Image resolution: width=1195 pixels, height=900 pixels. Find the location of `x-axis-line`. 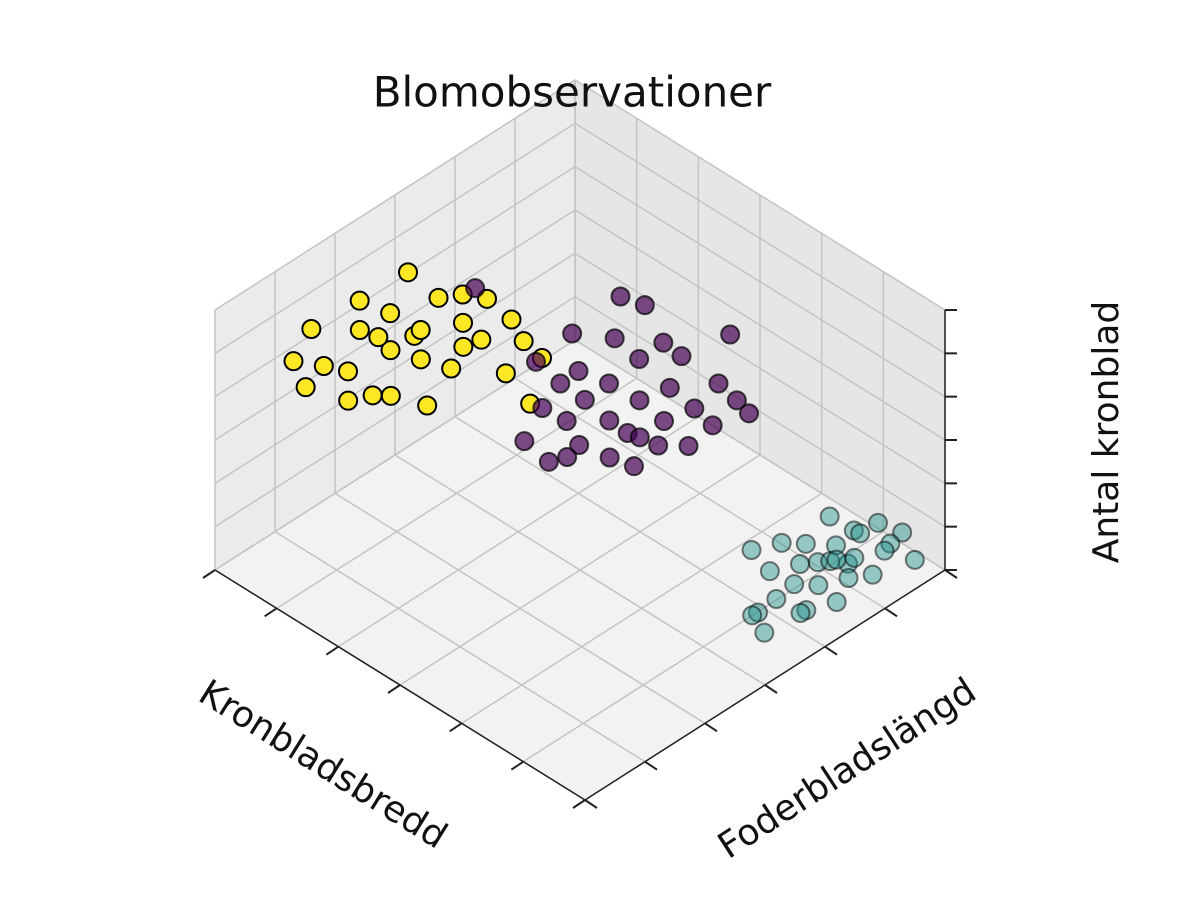

x-axis-line is located at coordinates (400, 685).